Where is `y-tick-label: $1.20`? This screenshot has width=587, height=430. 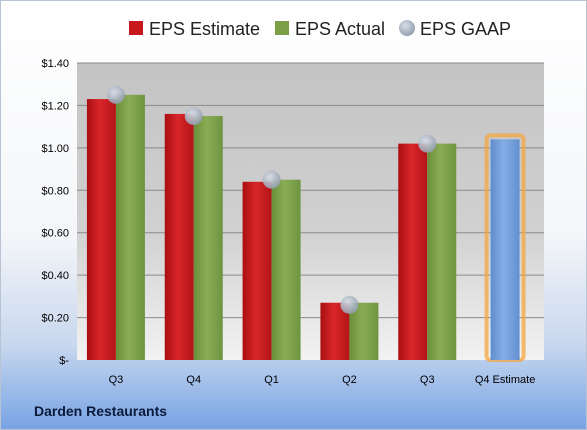 y-tick-label: $1.20 is located at coordinates (55, 106).